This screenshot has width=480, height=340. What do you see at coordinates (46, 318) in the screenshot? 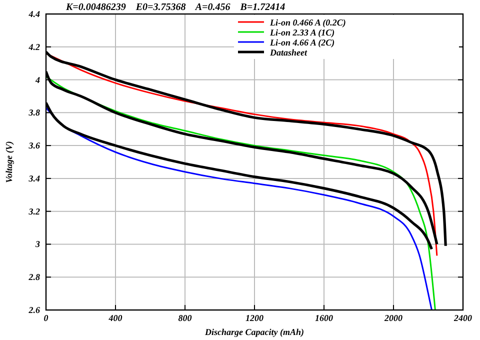
I see `x-tick-label: 0` at bounding box center [46, 318].